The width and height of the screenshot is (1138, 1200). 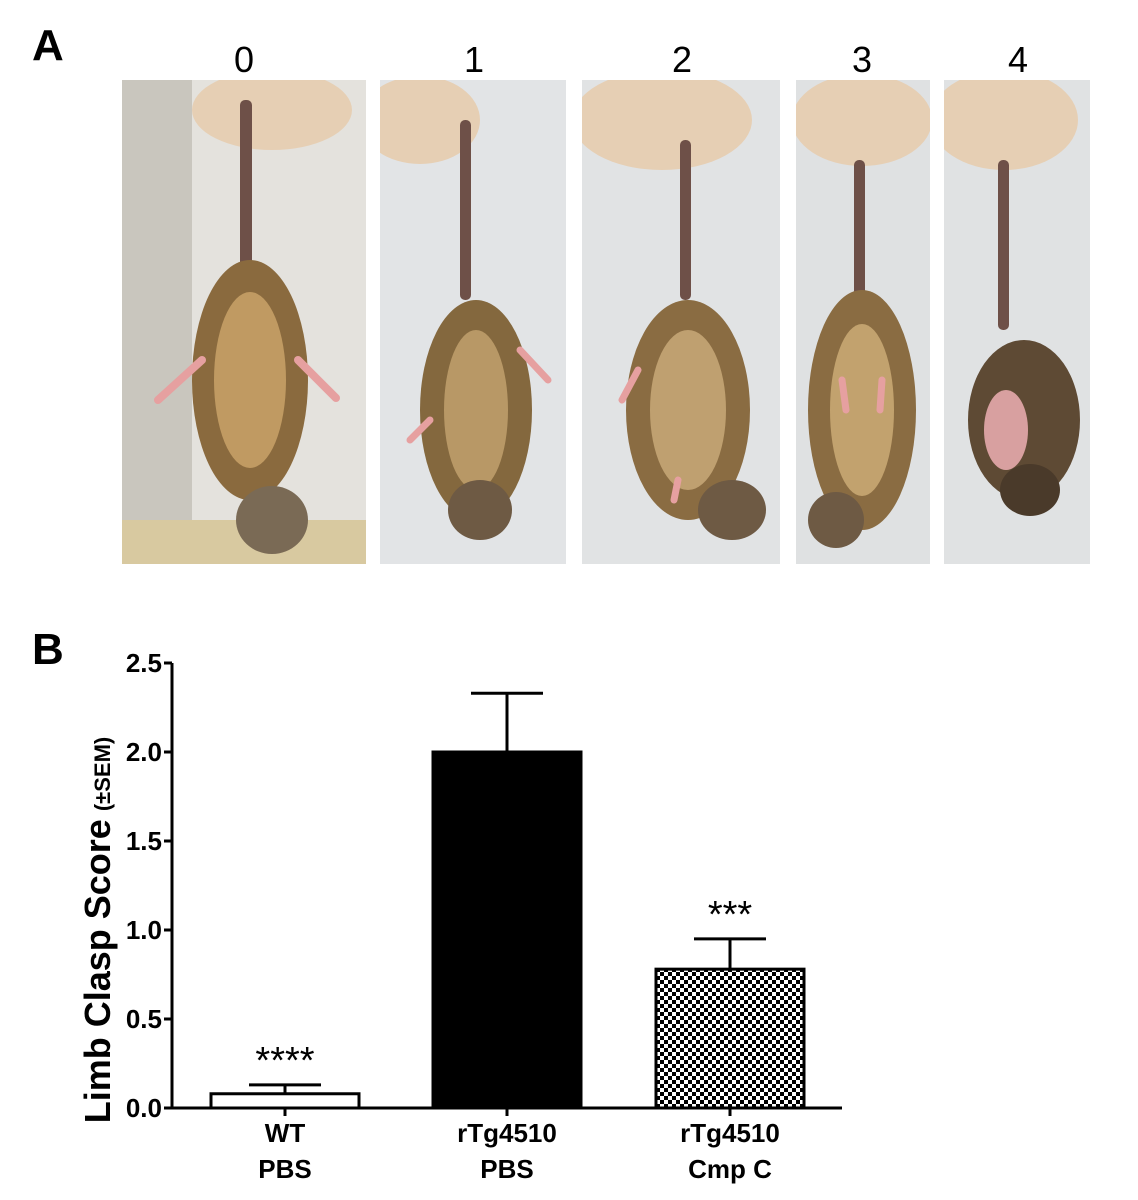 I want to click on svg-text:Limb Clasp Score(±SEM): Limb Clasp Score (±SEM), so click(x=97, y=930).